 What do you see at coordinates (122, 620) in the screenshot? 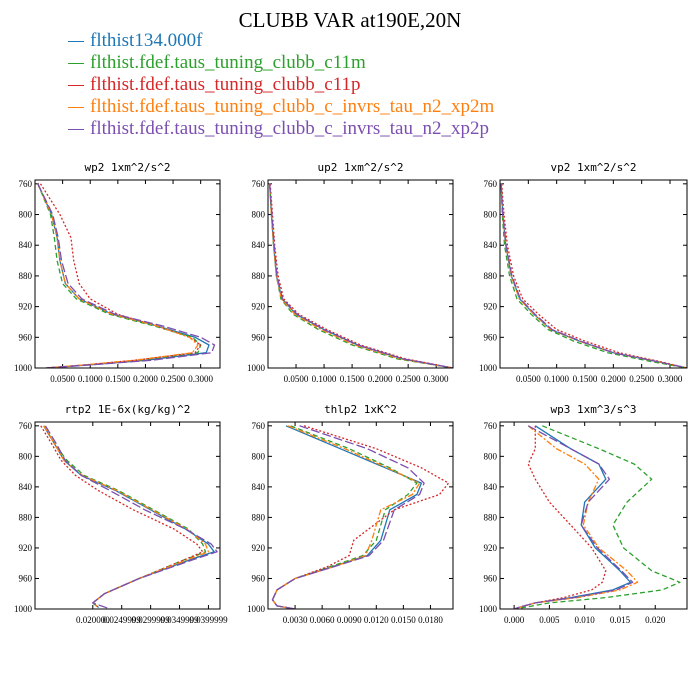
I see `x-tick-label: 0.0249999` at bounding box center [122, 620].